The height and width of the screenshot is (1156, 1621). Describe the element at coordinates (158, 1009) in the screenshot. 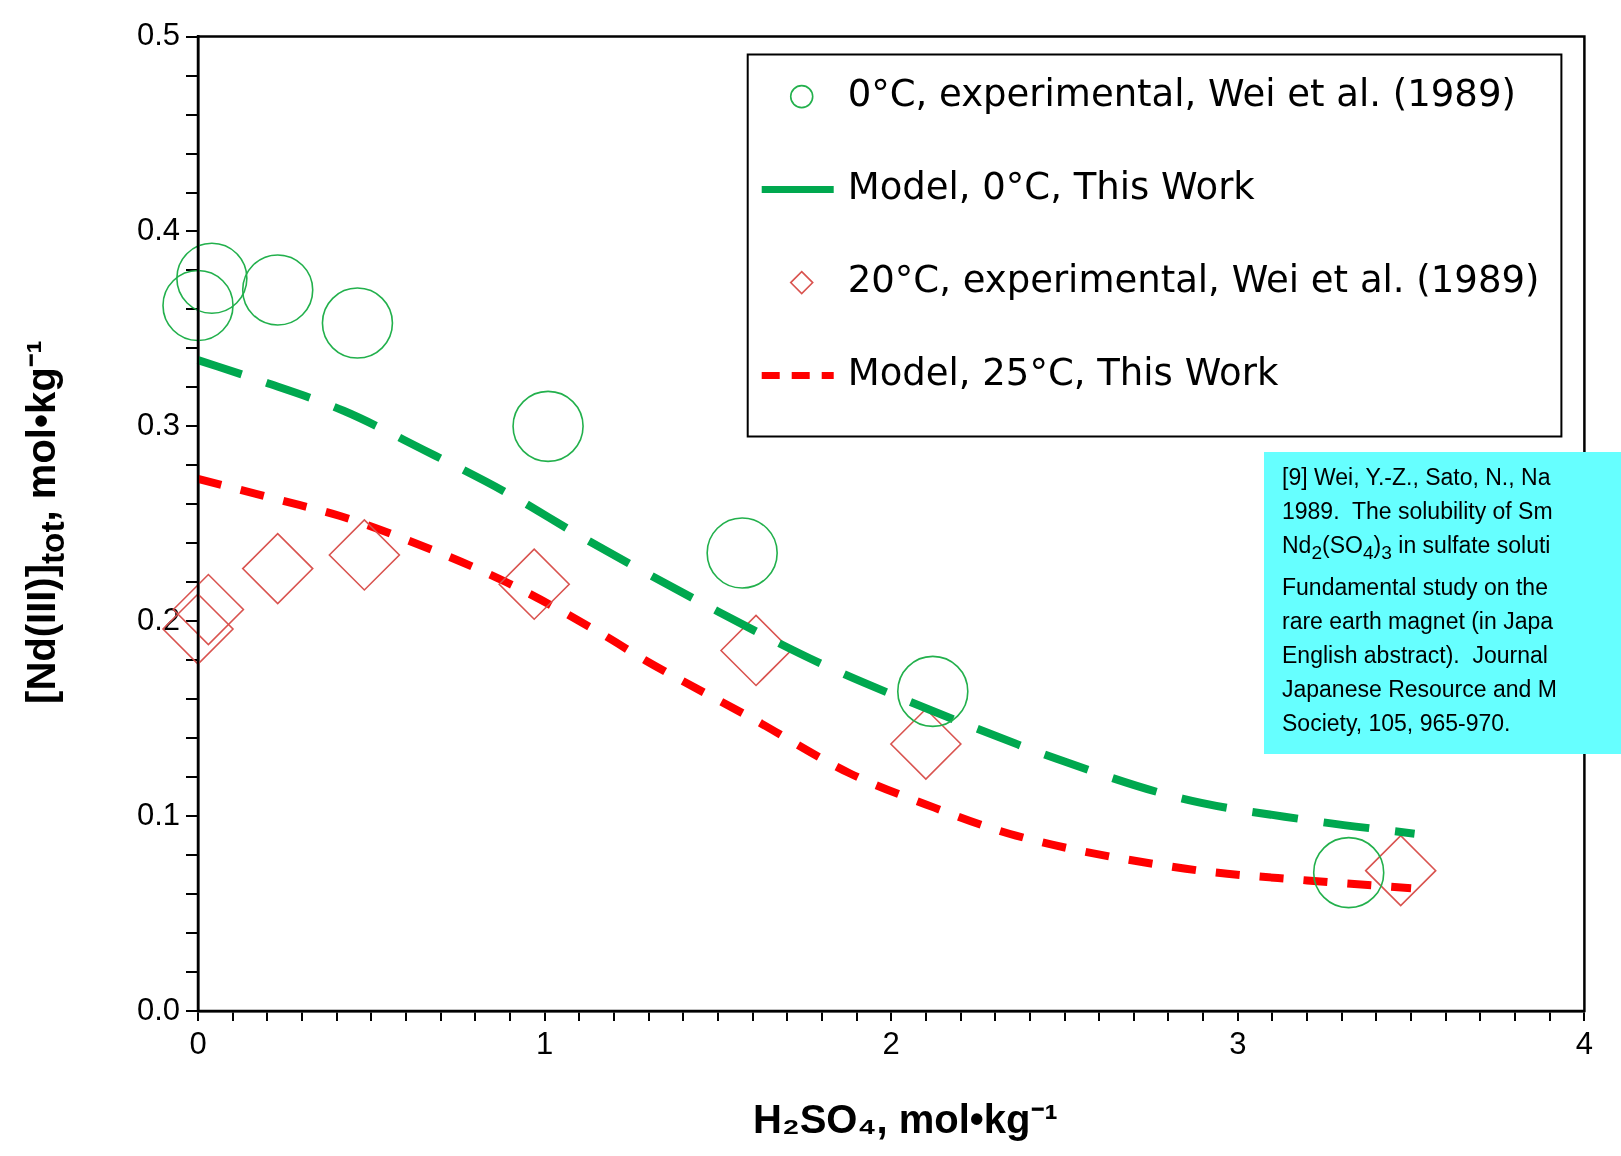

I see `y-tick-label: 0.0` at that location.